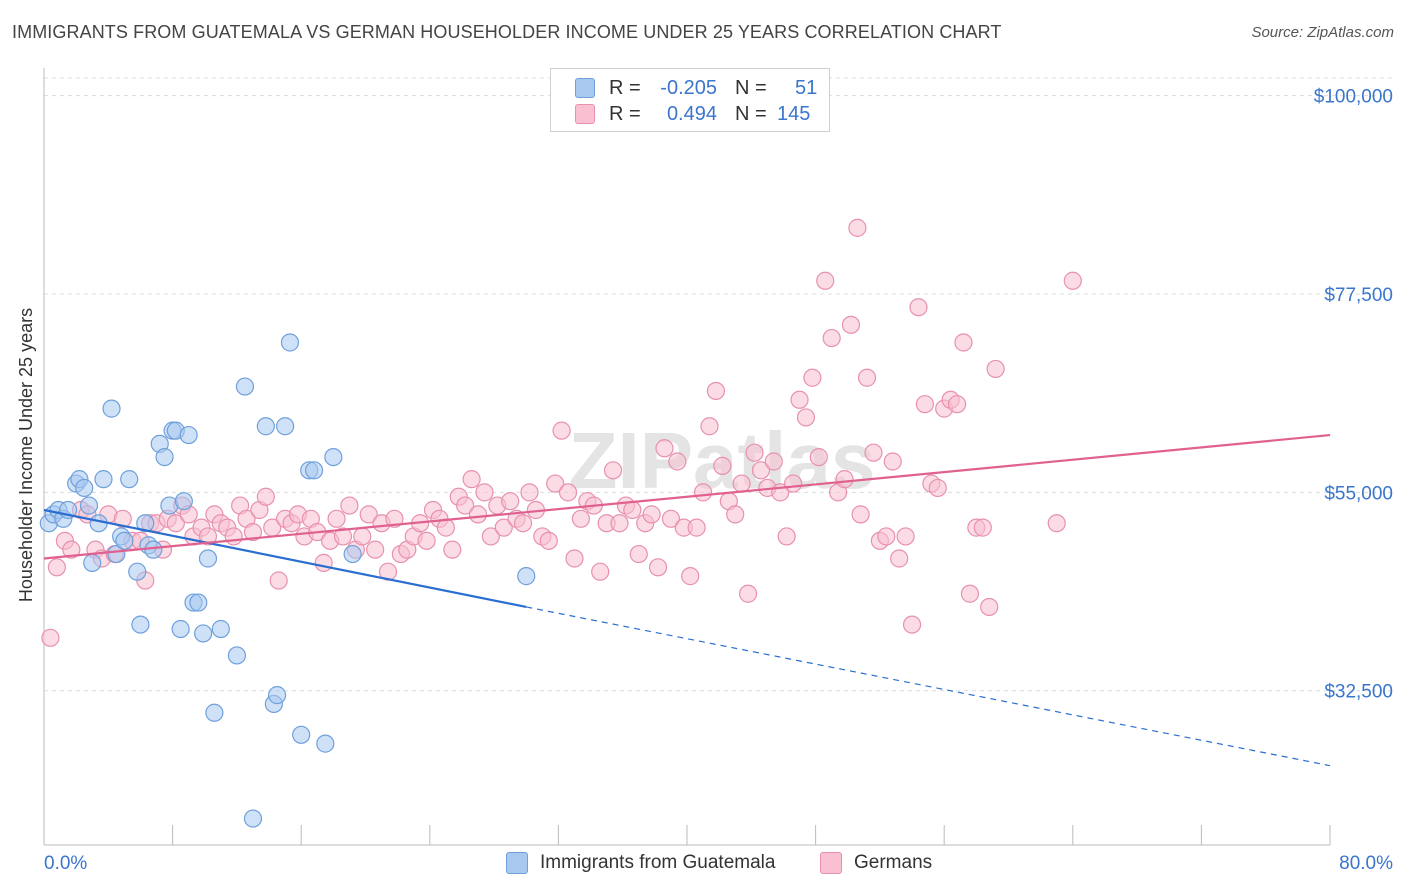 The image size is (1406, 892). Describe the element at coordinates (1353, 97) in the screenshot. I see `y-tick-label: $100,000` at that location.